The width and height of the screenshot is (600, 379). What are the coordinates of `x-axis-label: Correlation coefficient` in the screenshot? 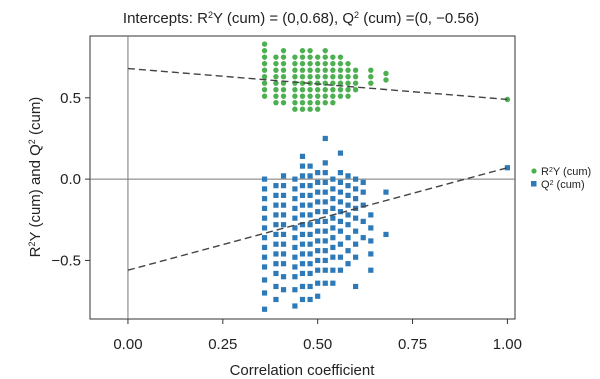 It's located at (303, 370).